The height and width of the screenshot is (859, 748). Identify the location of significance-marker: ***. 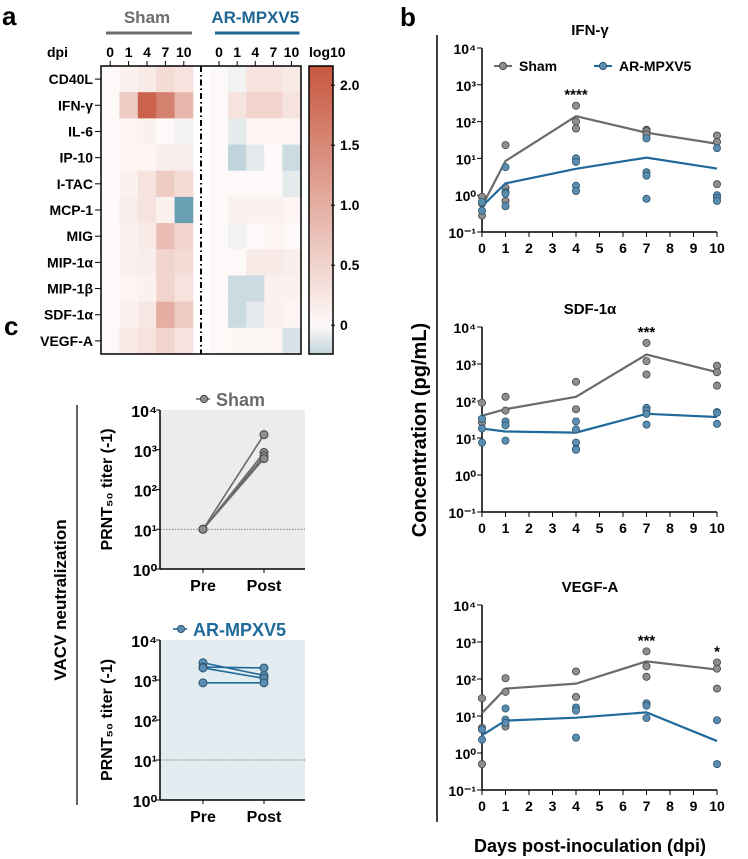
(647, 640).